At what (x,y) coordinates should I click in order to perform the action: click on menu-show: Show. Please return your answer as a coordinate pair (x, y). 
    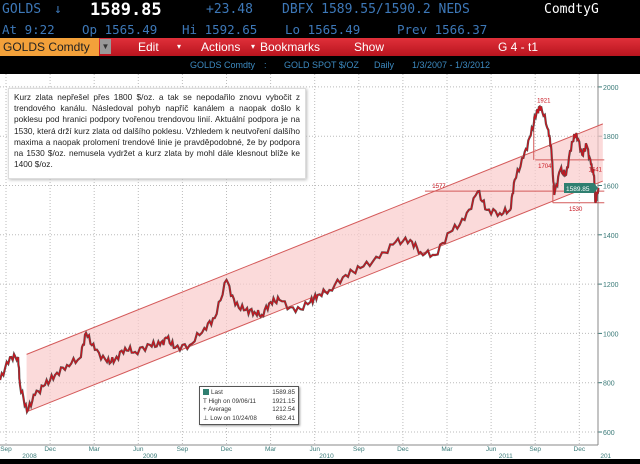
    Looking at the image, I should click on (369, 47).